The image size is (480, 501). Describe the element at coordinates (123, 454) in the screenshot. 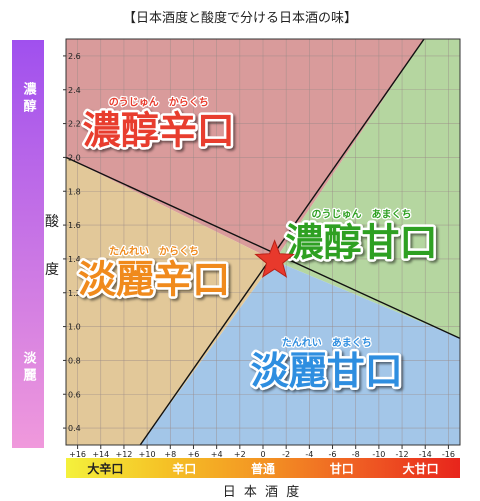

I see `x-tick-label: +12` at that location.